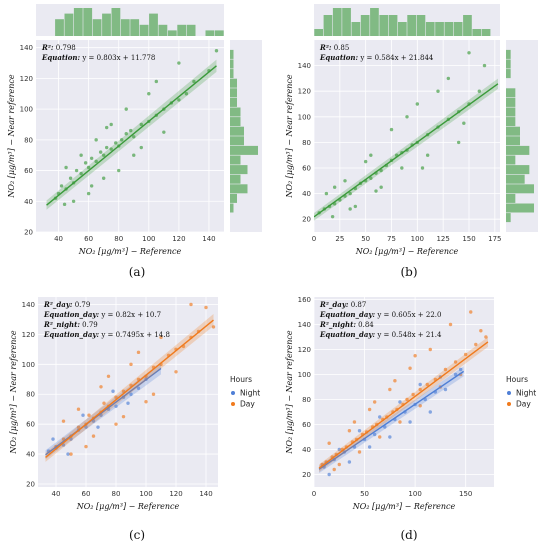  I want to click on annotation-value: 0.85, so click(340, 48).